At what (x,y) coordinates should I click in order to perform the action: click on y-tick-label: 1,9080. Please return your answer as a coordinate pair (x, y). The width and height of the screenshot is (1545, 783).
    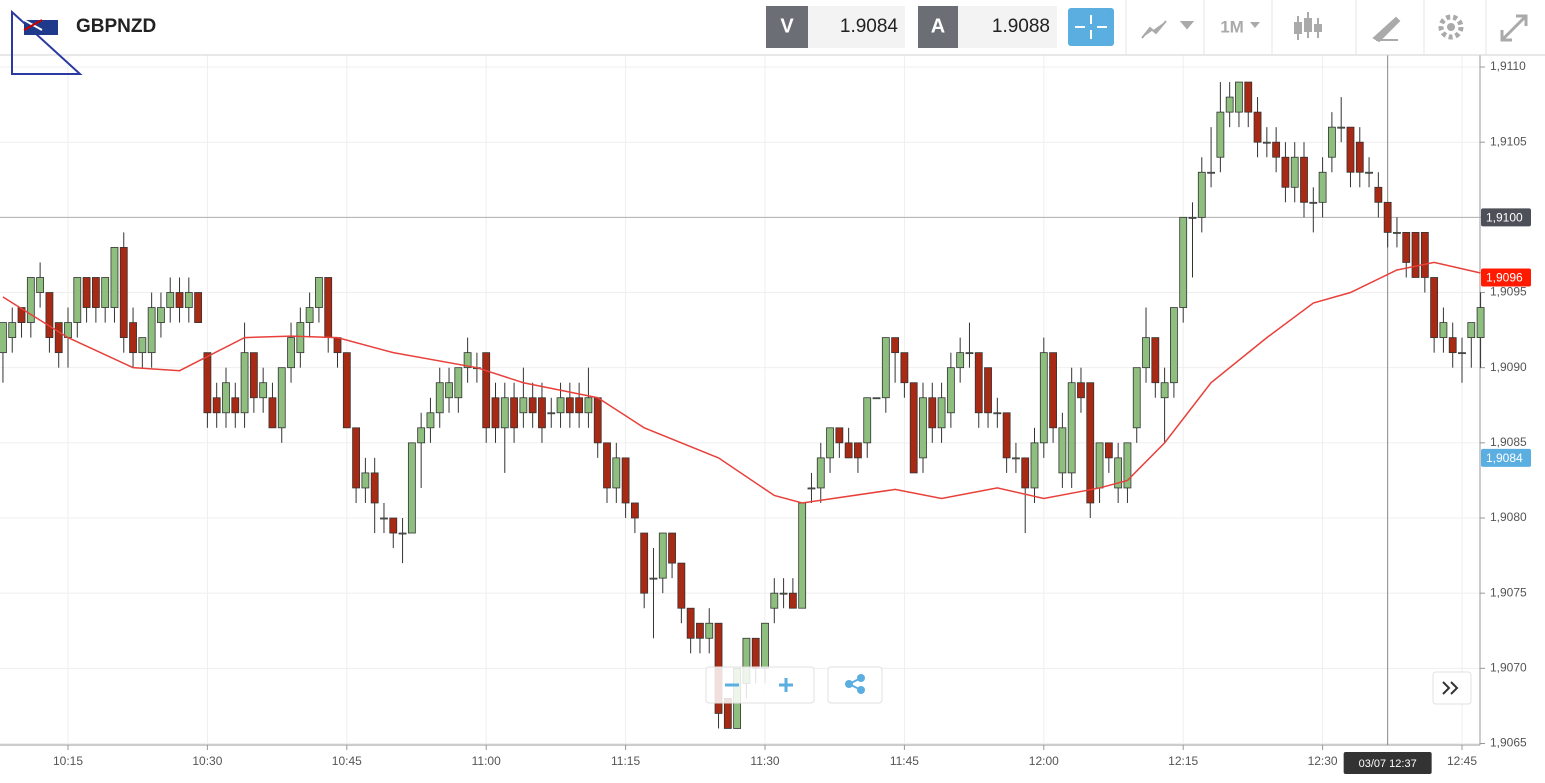
    Looking at the image, I should click on (1508, 517).